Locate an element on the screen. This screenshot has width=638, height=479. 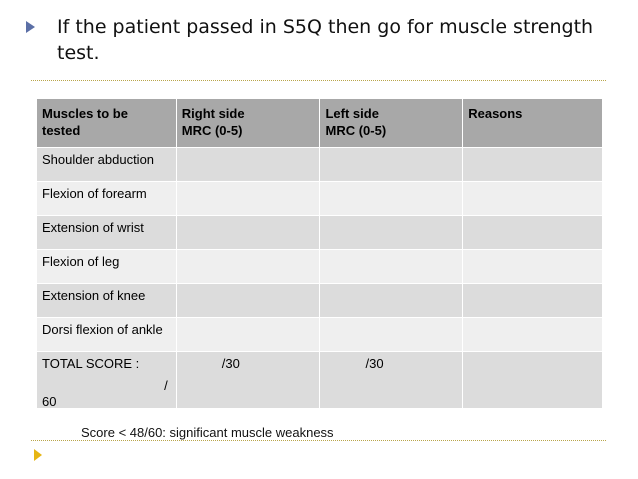
total-label-cell: TOTAL SCORE : / 60 is located at coordinates (106, 380).